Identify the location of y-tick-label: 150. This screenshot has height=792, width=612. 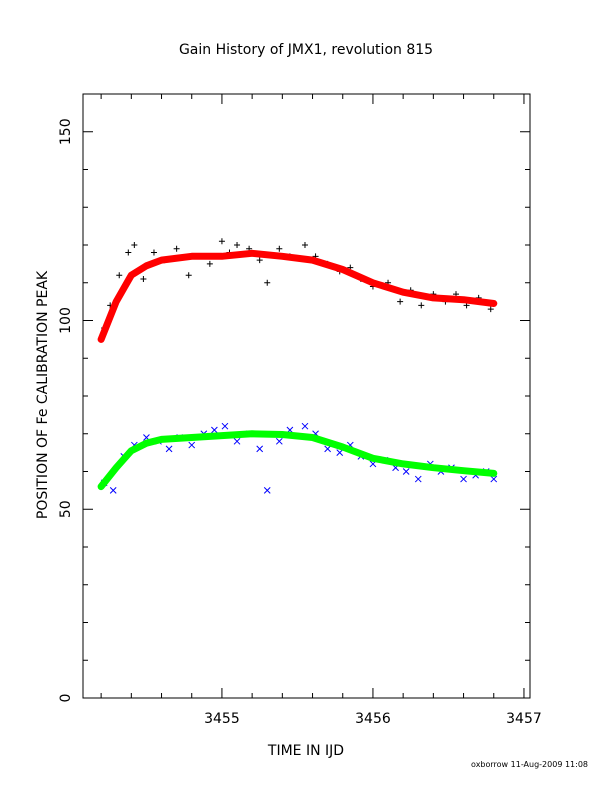
(66, 131).